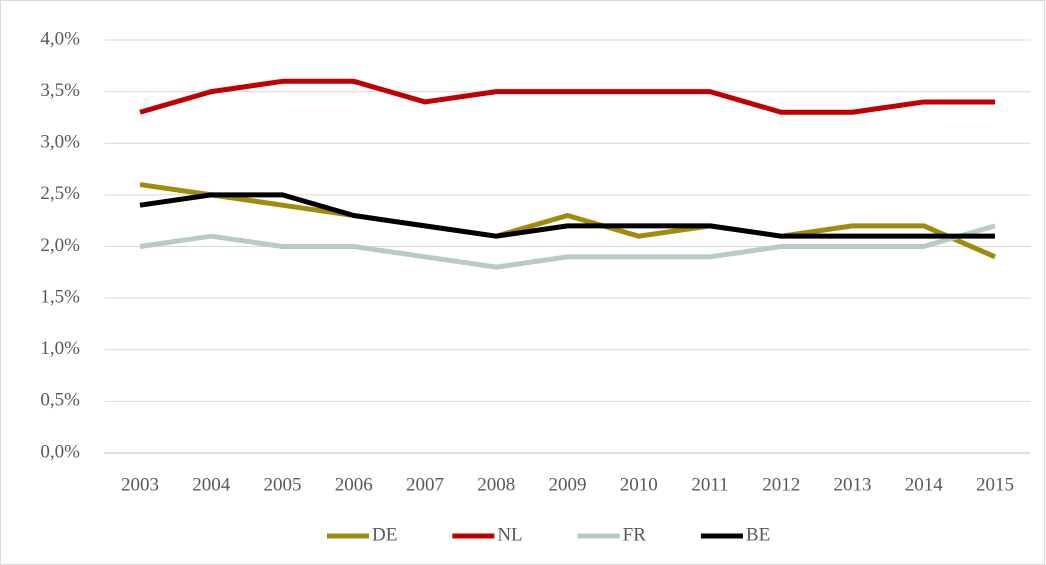  I want to click on x-tick-label: 2009, so click(568, 484).